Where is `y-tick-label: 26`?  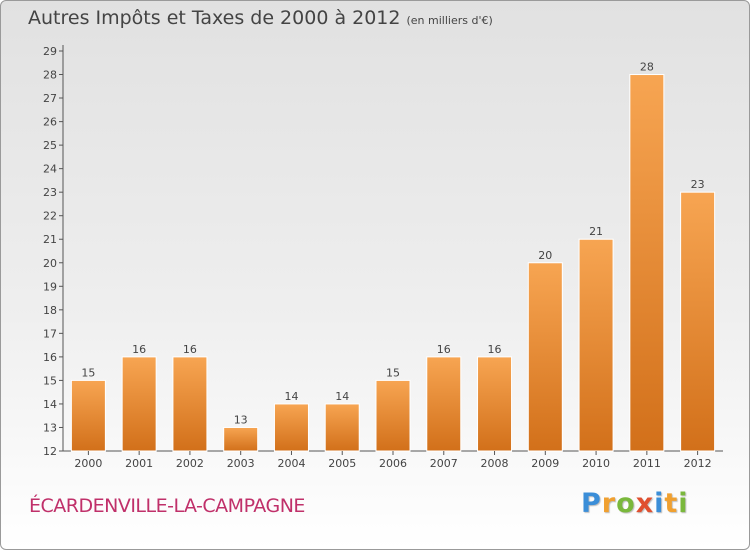
y-tick-label: 26 is located at coordinates (50, 122).